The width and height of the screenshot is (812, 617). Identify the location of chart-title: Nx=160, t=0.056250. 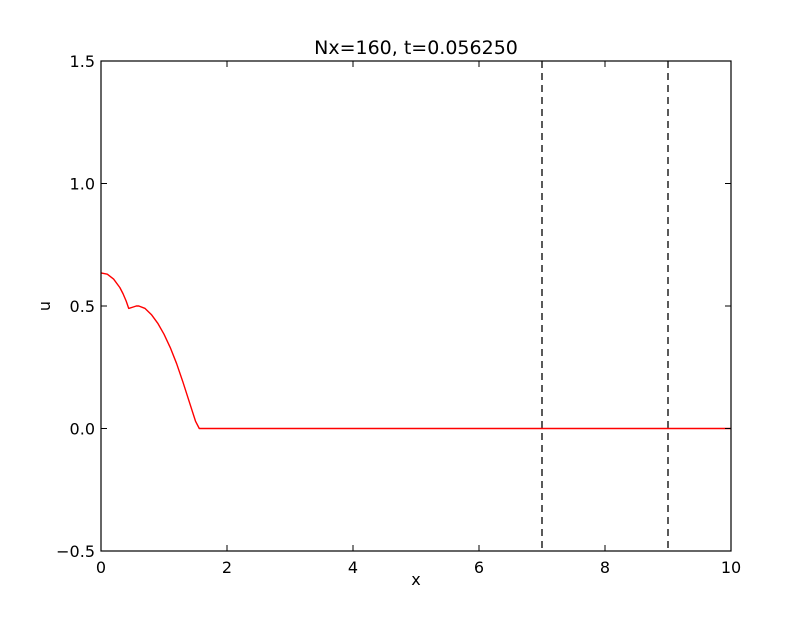
(416, 48).